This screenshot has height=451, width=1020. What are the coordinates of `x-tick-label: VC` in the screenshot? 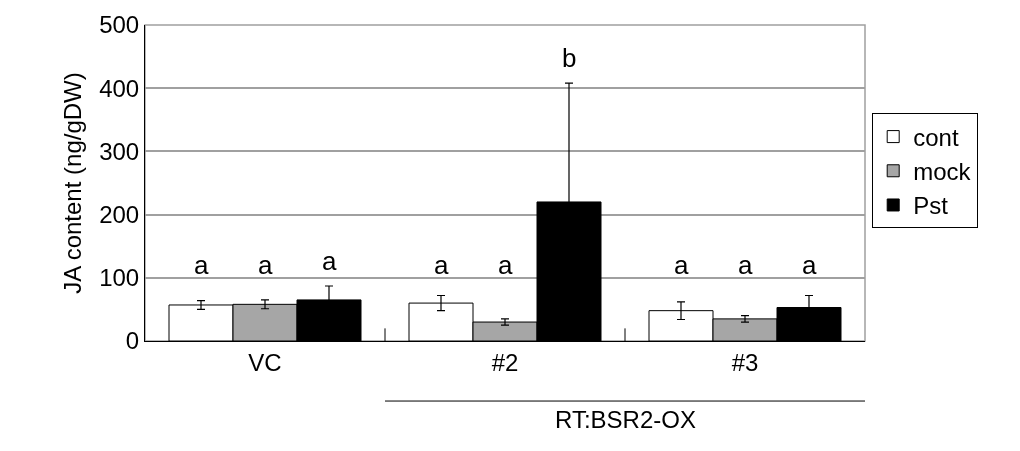 It's located at (265, 362).